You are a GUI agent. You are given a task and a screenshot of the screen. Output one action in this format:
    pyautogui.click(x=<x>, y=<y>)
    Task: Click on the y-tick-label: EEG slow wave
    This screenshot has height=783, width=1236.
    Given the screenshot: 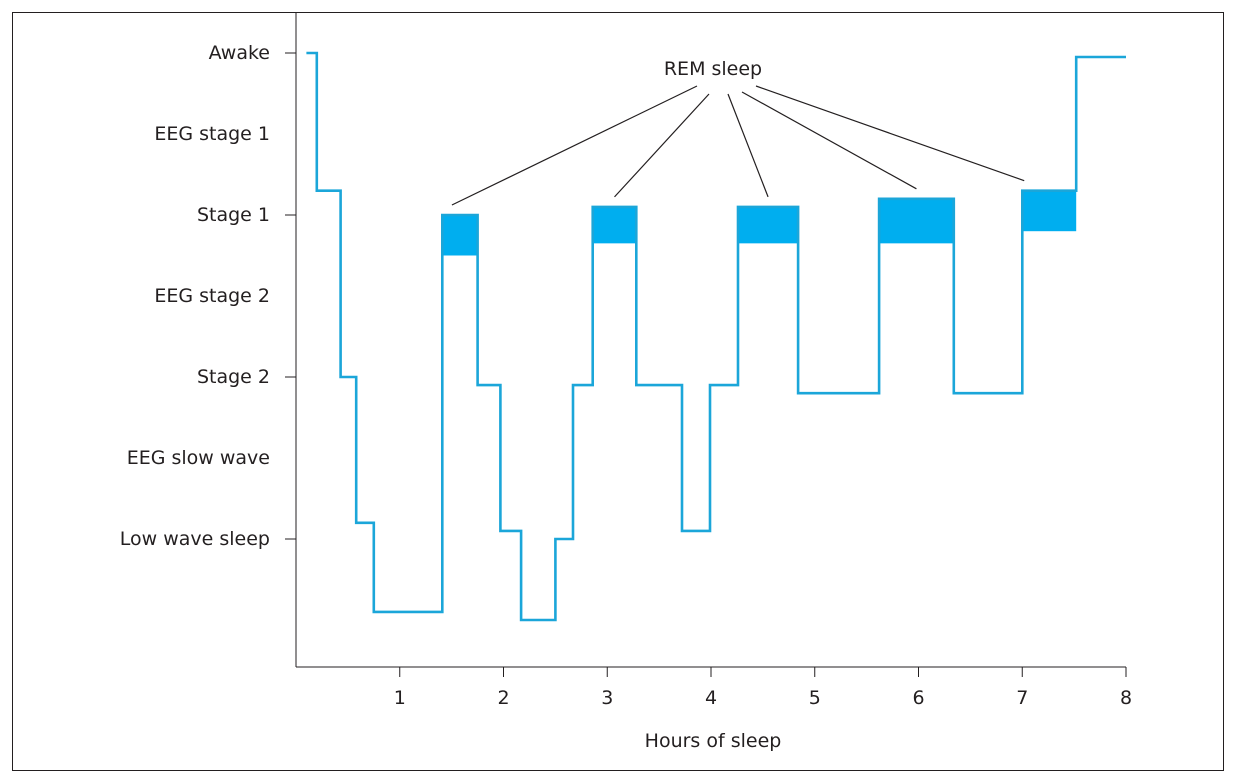 What is the action you would take?
    pyautogui.click(x=198, y=458)
    